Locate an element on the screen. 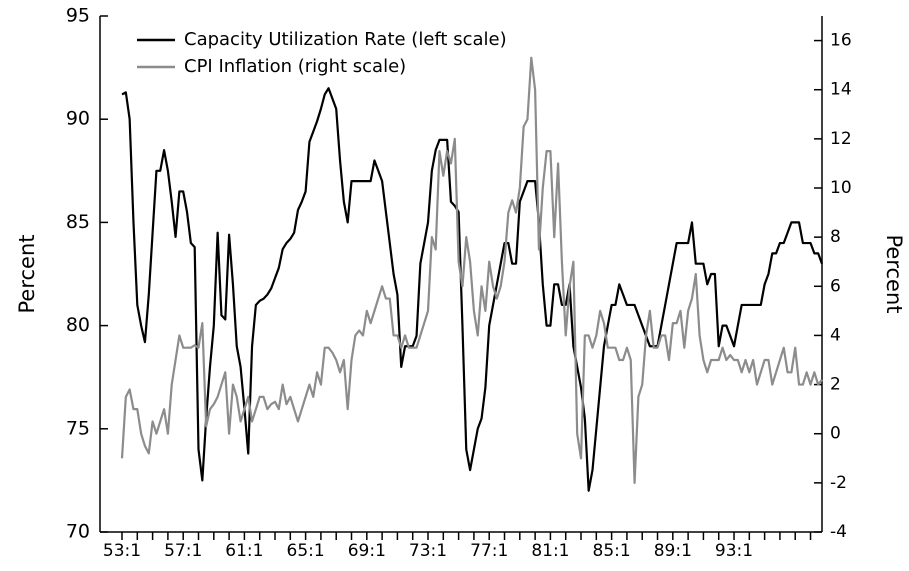 Image resolution: width=909 pixels, height=571 pixels. x-tick-label: 69:1 is located at coordinates (367, 551).